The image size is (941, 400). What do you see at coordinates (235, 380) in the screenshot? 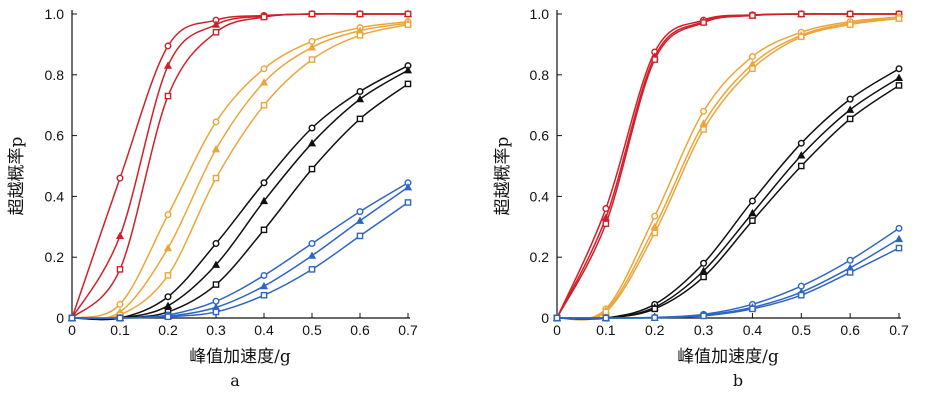
I see `panel-label: a` at bounding box center [235, 380].